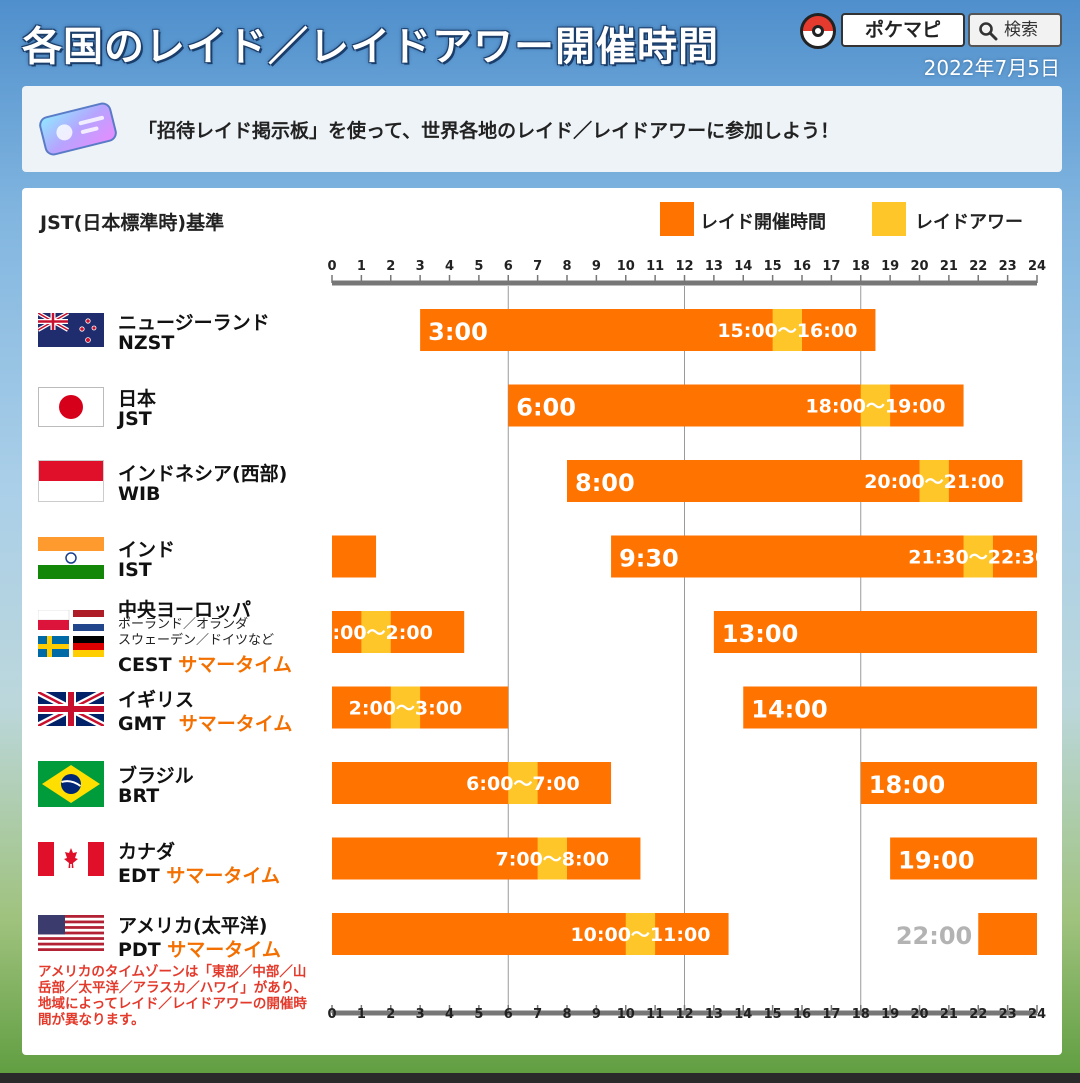 This screenshot has width=1080, height=1083. Describe the element at coordinates (137, 399) in the screenshot. I see `country-name: 日本` at that location.